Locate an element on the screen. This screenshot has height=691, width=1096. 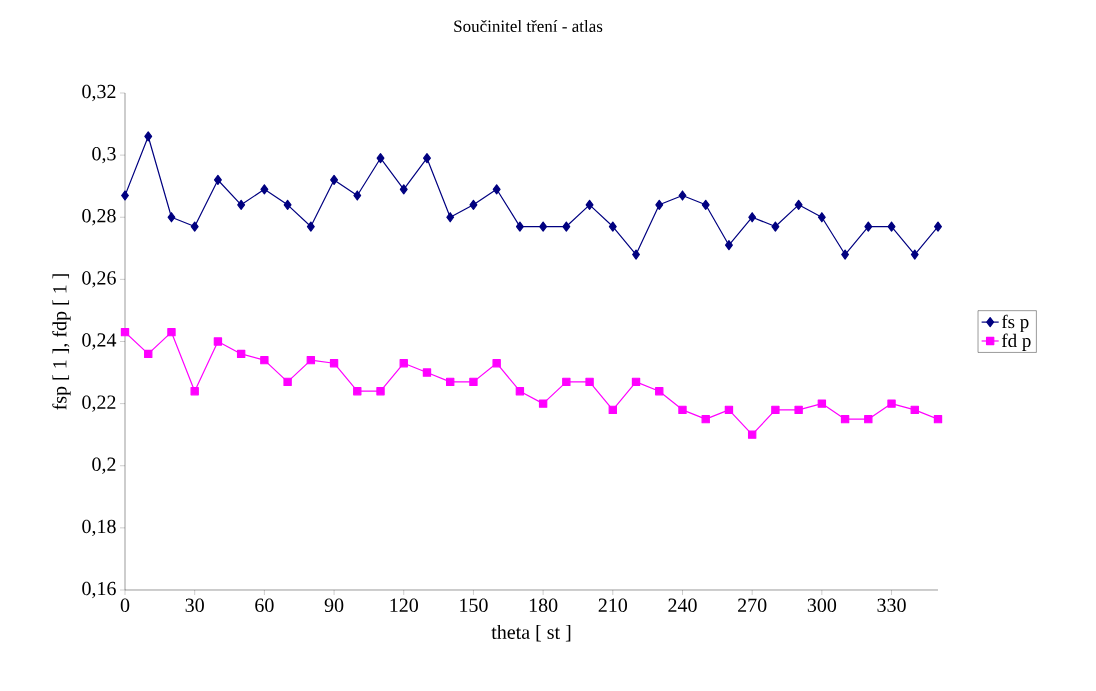
legend-label: fs p is located at coordinates (1015, 323).